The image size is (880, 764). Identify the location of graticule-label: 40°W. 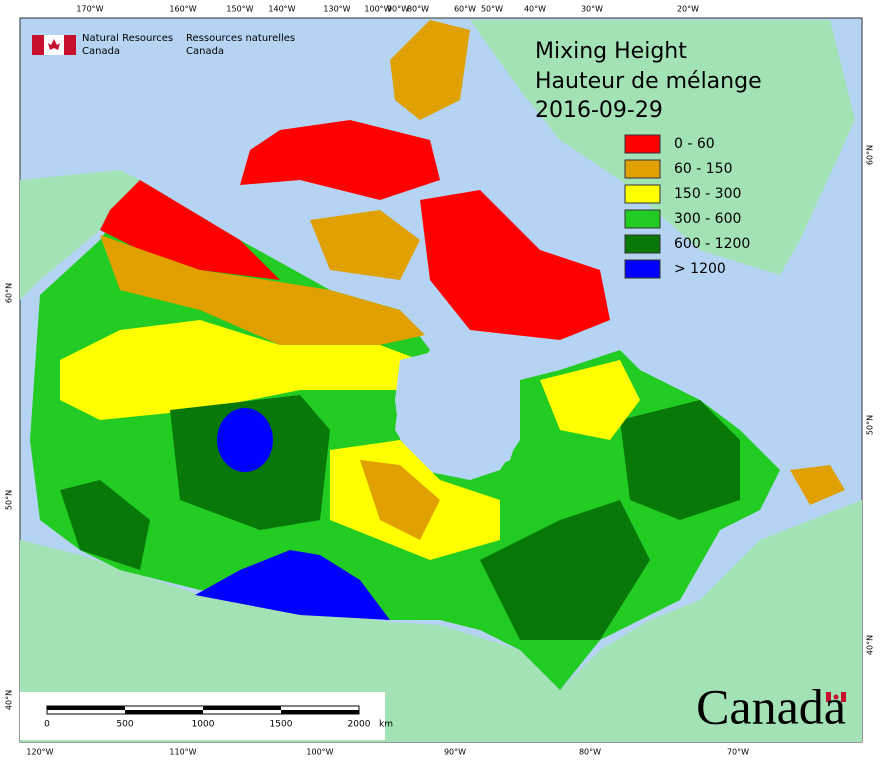
(535, 9).